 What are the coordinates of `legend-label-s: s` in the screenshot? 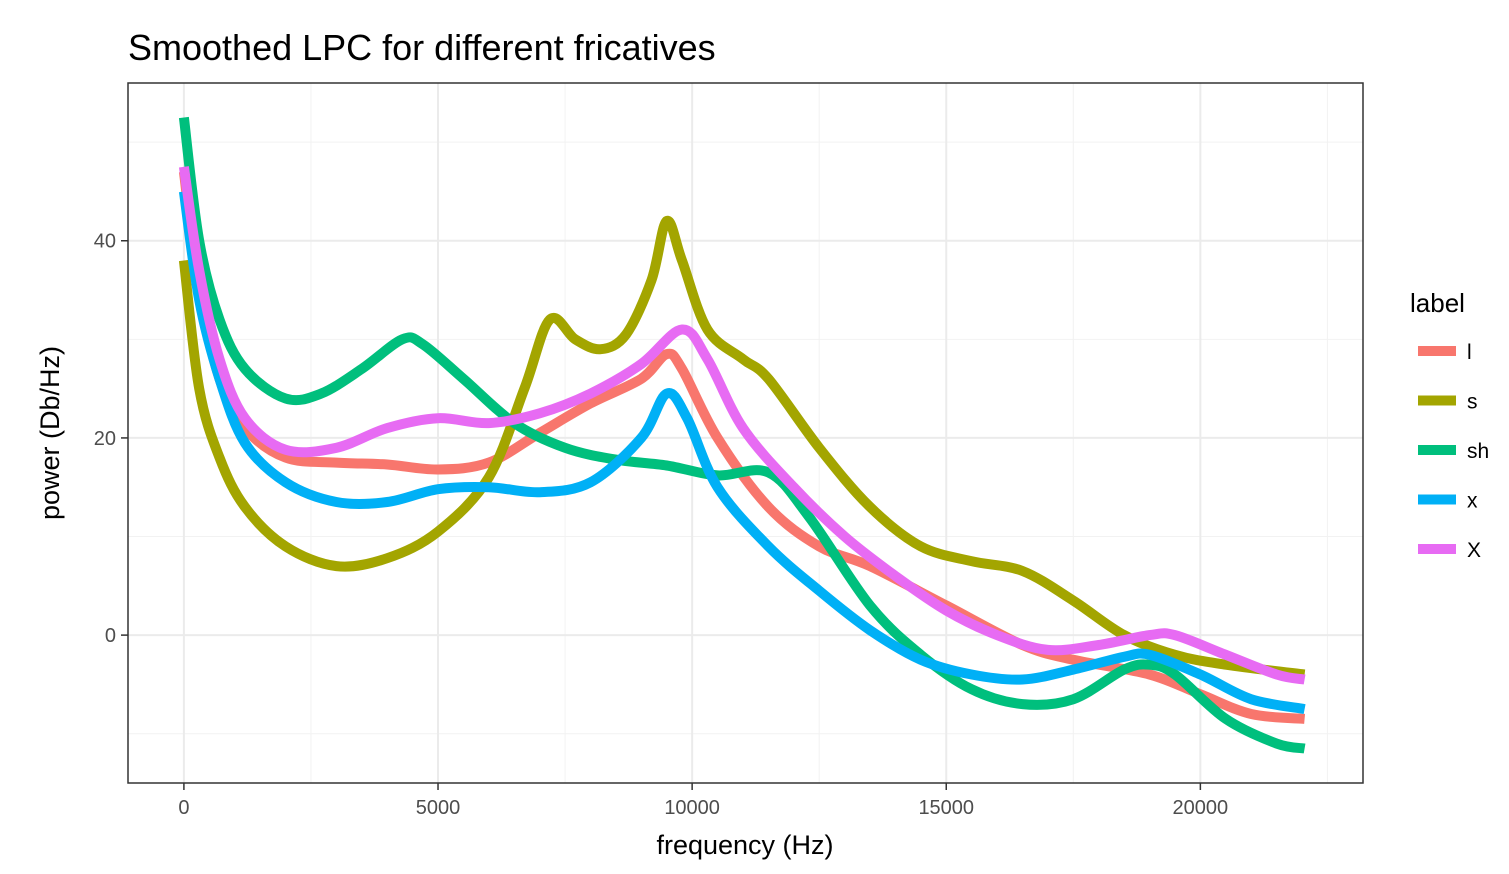 It's located at (1472, 402).